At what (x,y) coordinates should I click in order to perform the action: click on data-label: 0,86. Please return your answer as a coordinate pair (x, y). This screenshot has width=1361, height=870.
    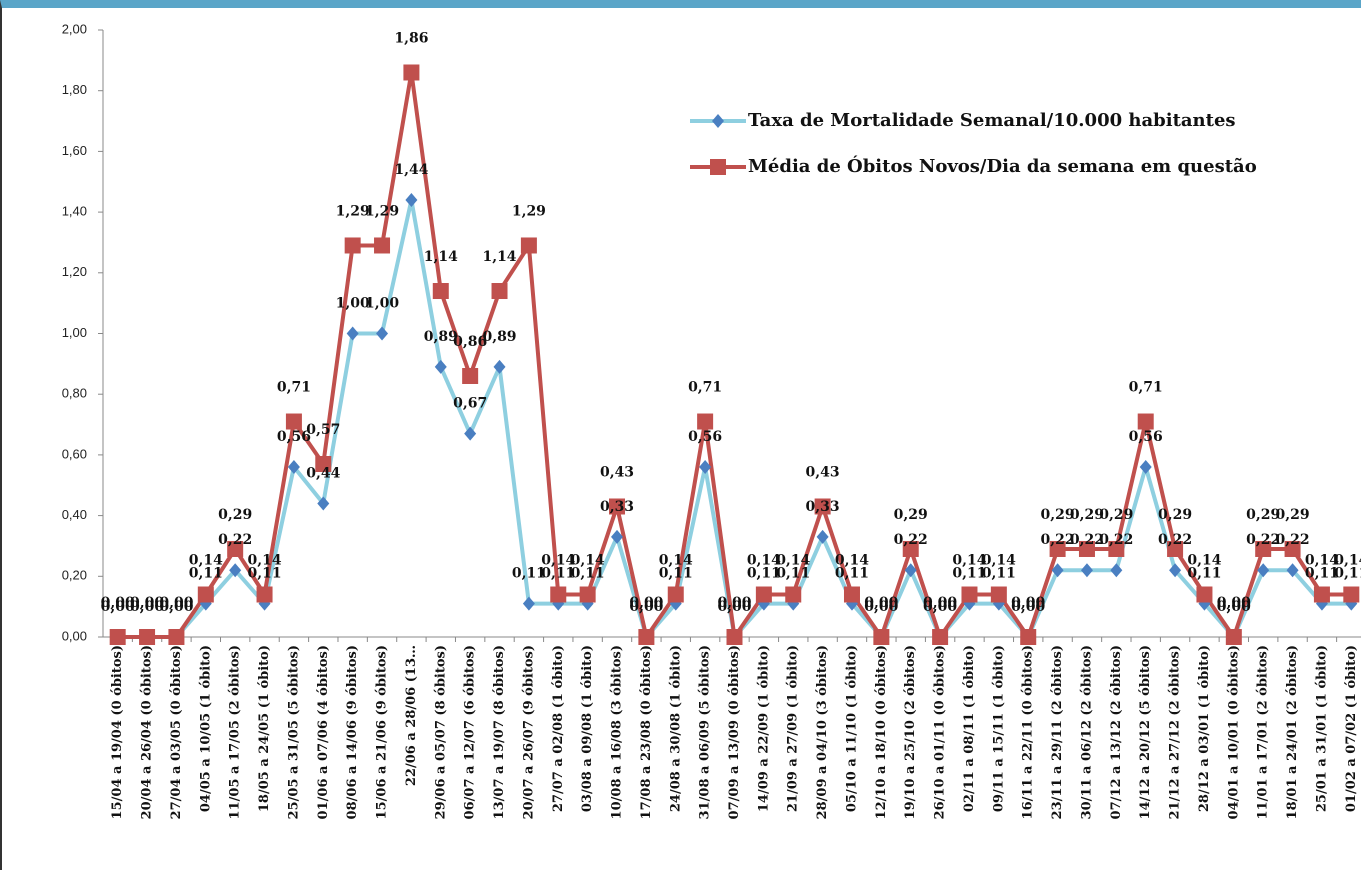
    Looking at the image, I should click on (470, 342).